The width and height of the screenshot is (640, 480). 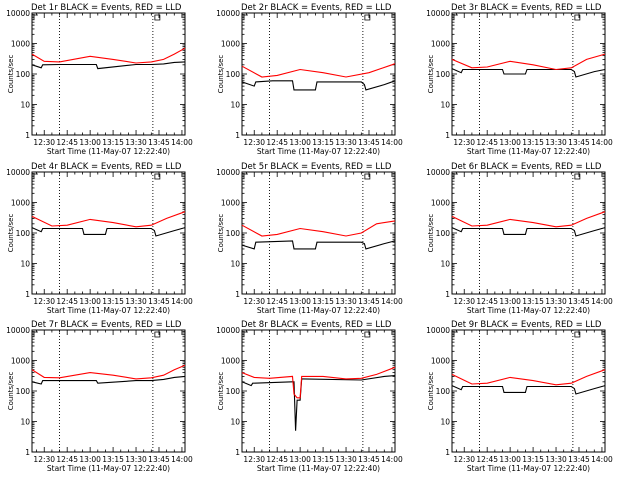 I want to click on panel-title: Det 5r BLACK = Events, RED = LLD, so click(x=316, y=167).